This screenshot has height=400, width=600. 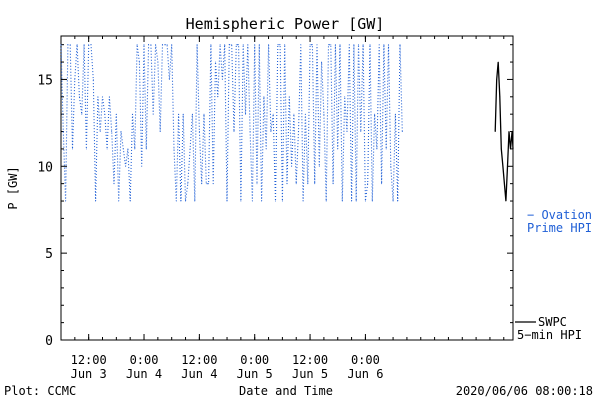 I want to click on x-tick-label: 0:00, so click(x=254, y=360).